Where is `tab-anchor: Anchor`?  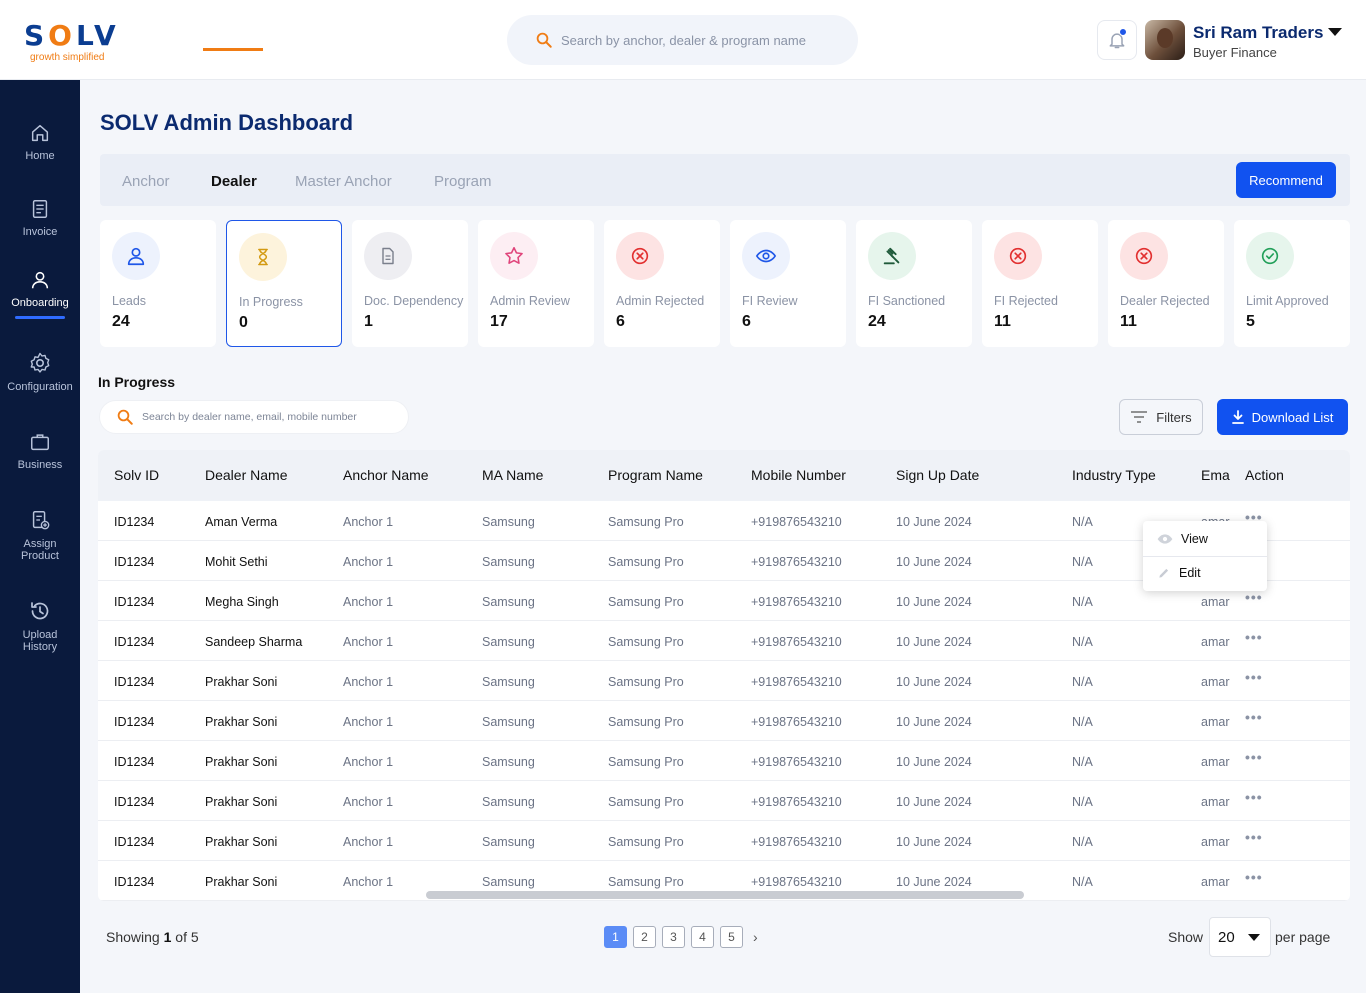
tab-anchor: Anchor is located at coordinates (146, 181).